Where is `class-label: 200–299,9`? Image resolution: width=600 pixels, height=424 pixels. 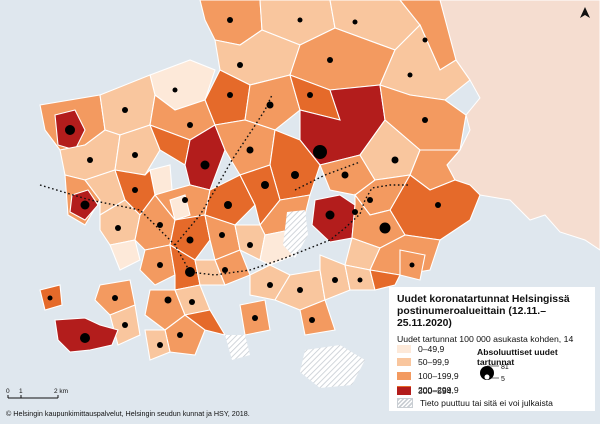
class-label: 200–299,9 is located at coordinates (438, 389).